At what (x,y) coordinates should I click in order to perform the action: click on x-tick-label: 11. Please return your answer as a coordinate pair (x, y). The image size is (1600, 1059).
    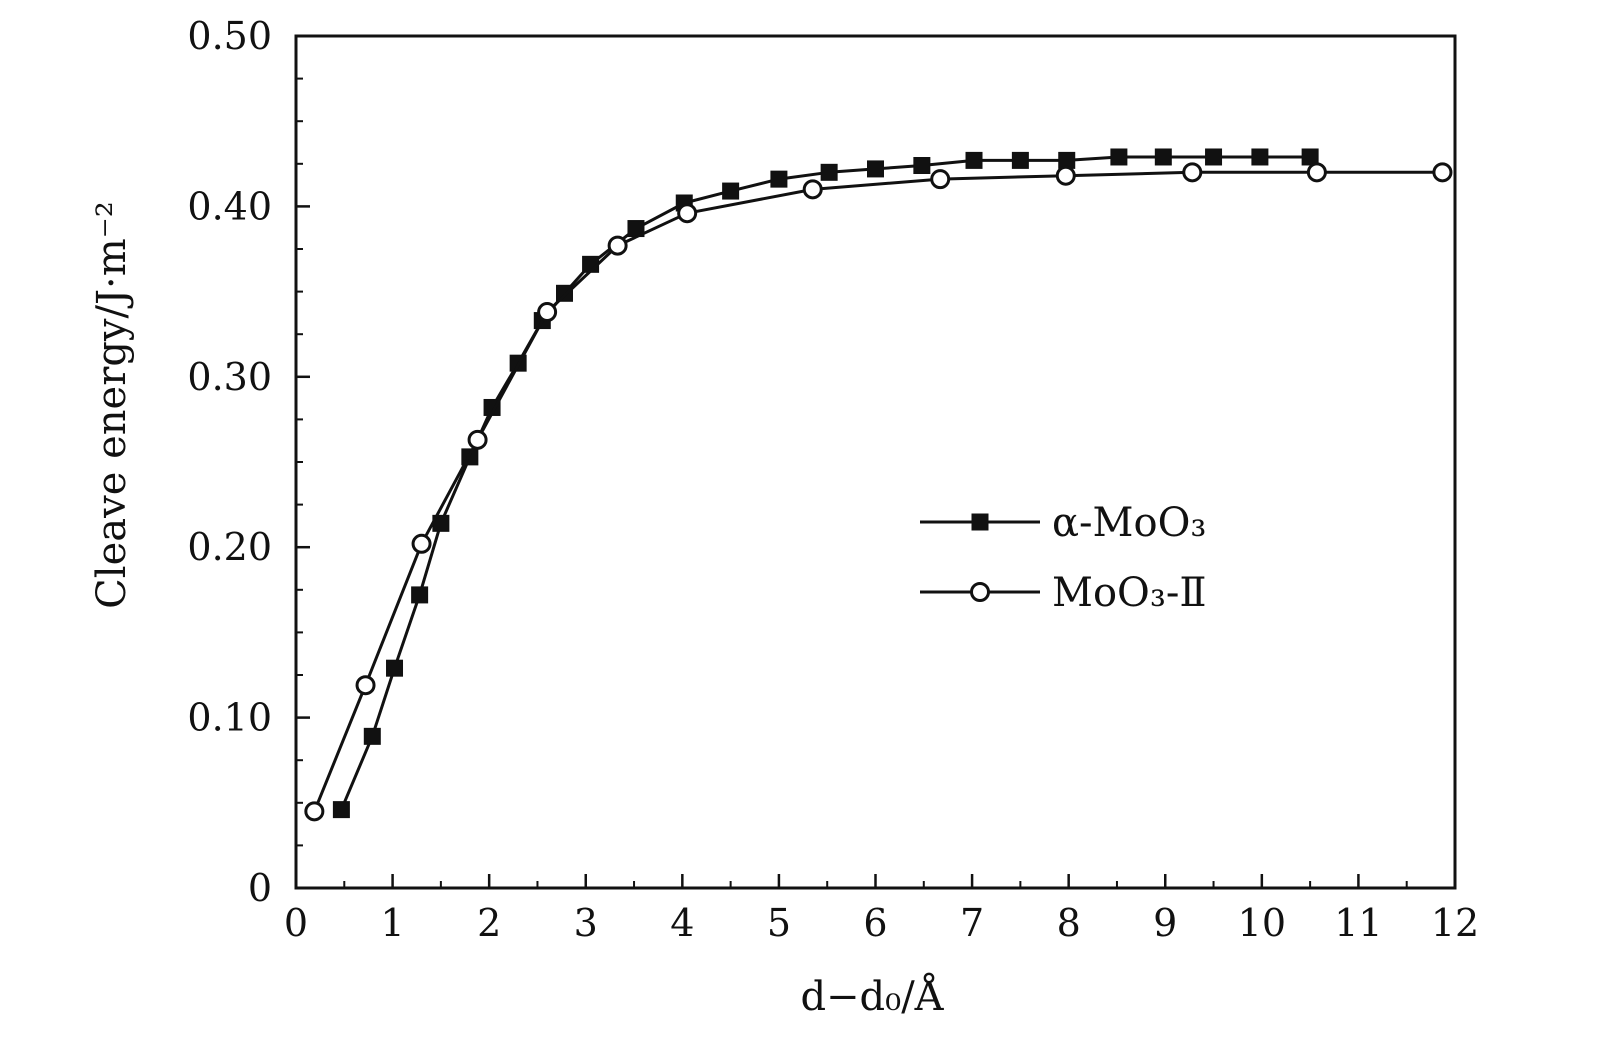
    Looking at the image, I should click on (1358, 923).